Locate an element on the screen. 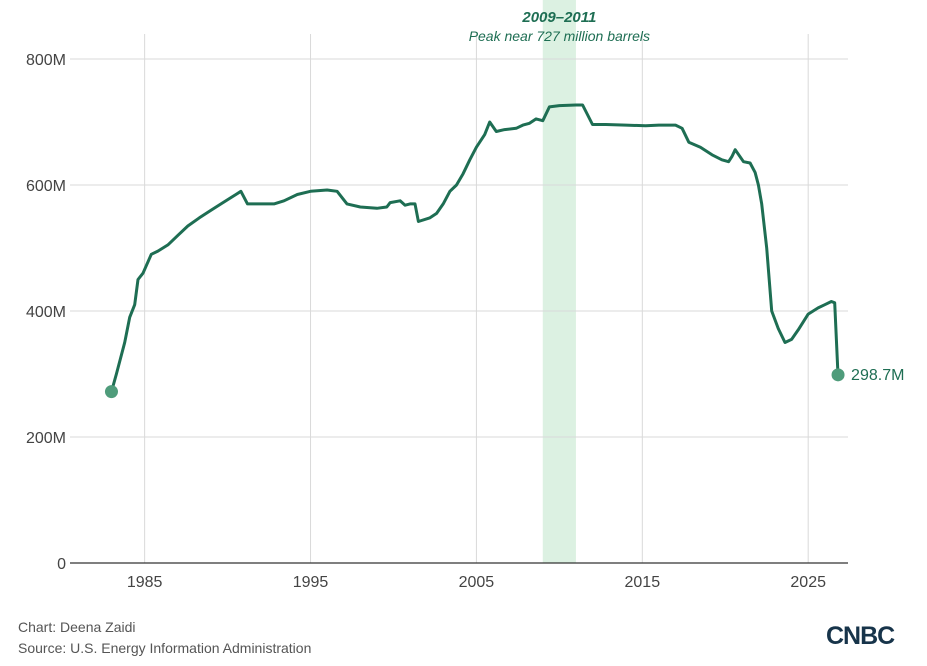 The image size is (927, 666). y-tick-label: 800M is located at coordinates (46, 60).